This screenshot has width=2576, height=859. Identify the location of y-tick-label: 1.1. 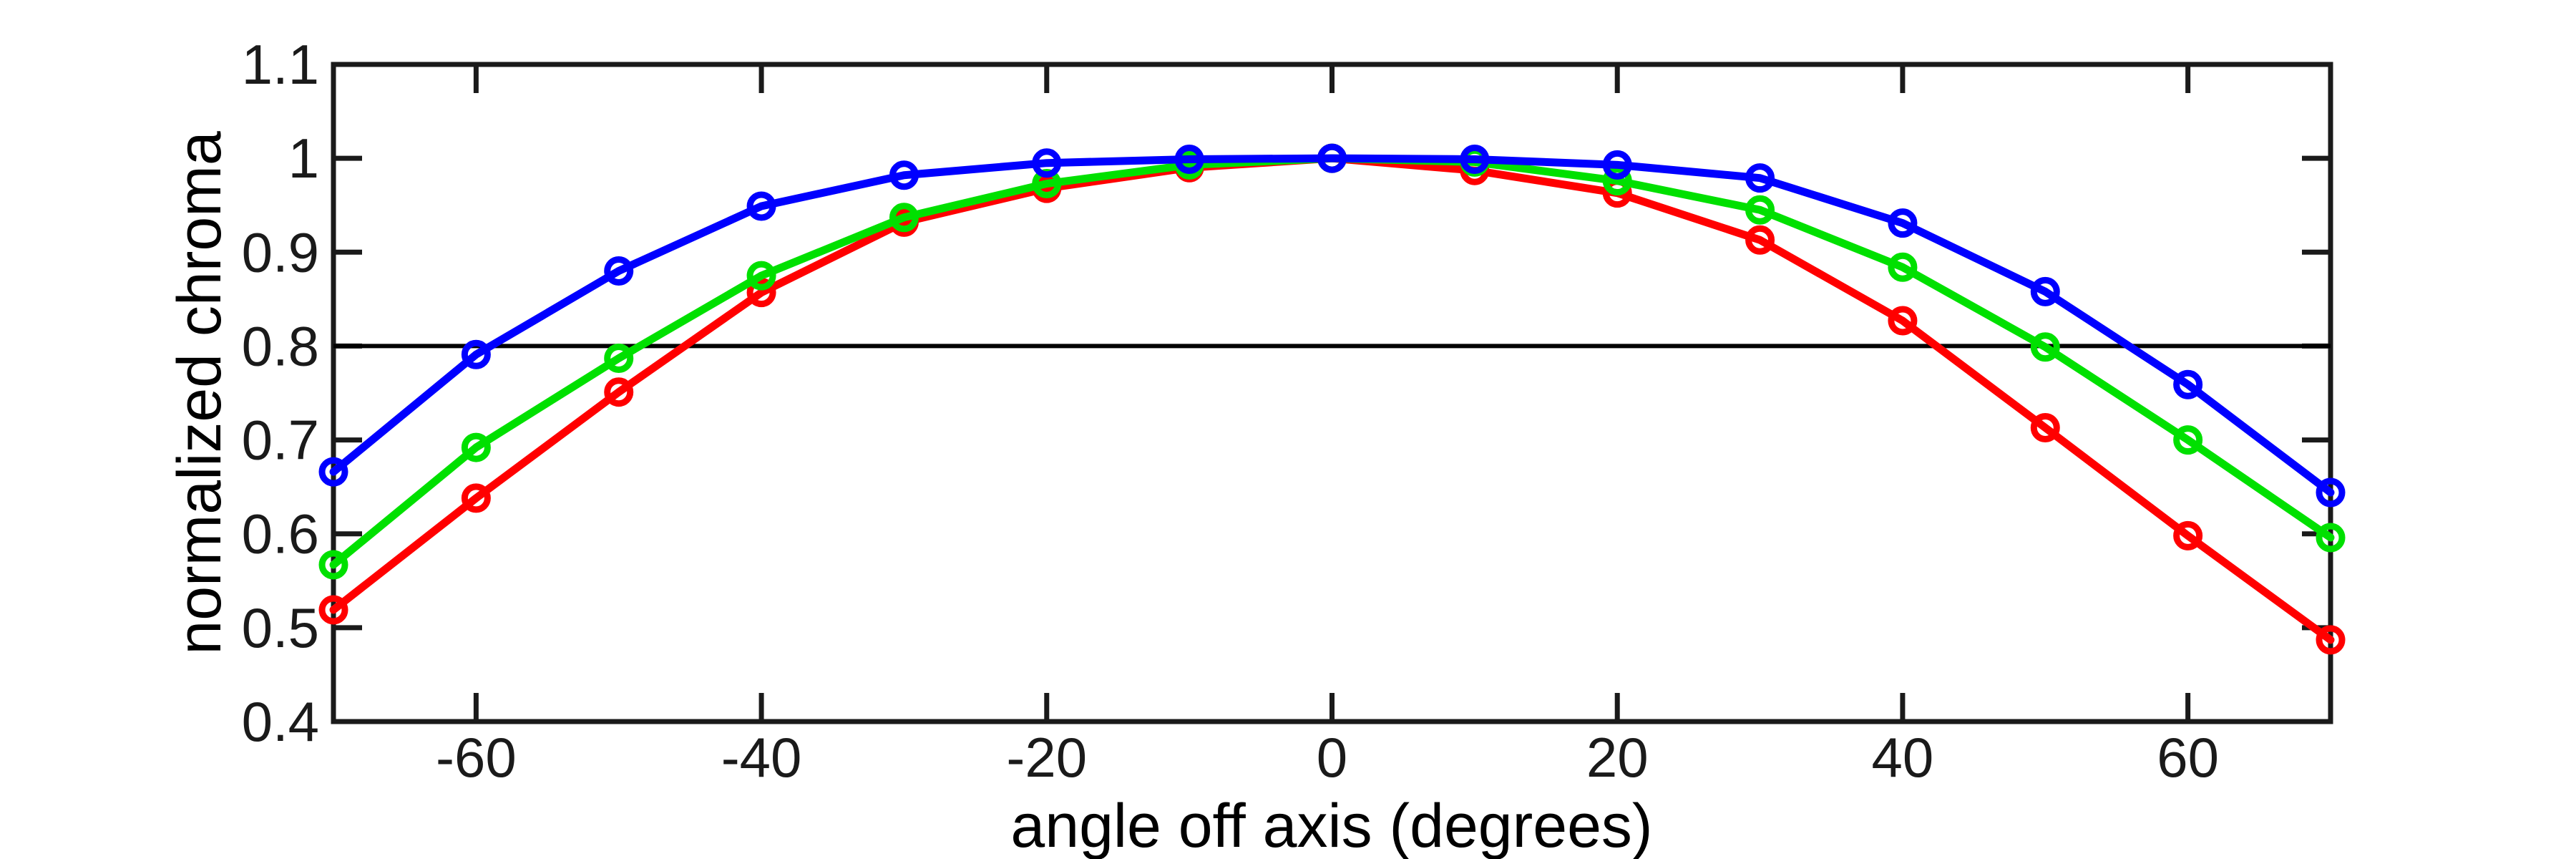
(280, 64).